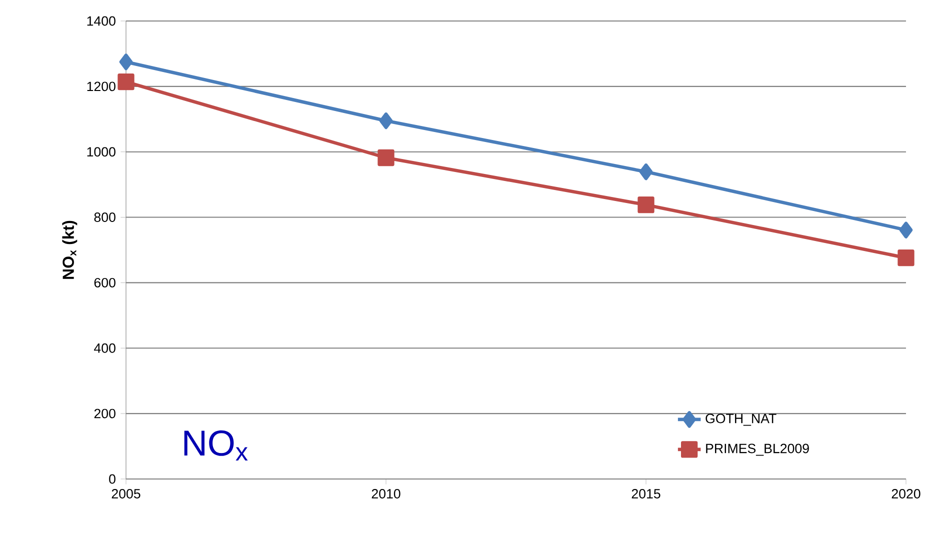 Image resolution: width=933 pixels, height=555 pixels. I want to click on y-tick-label: 1000, so click(101, 152).